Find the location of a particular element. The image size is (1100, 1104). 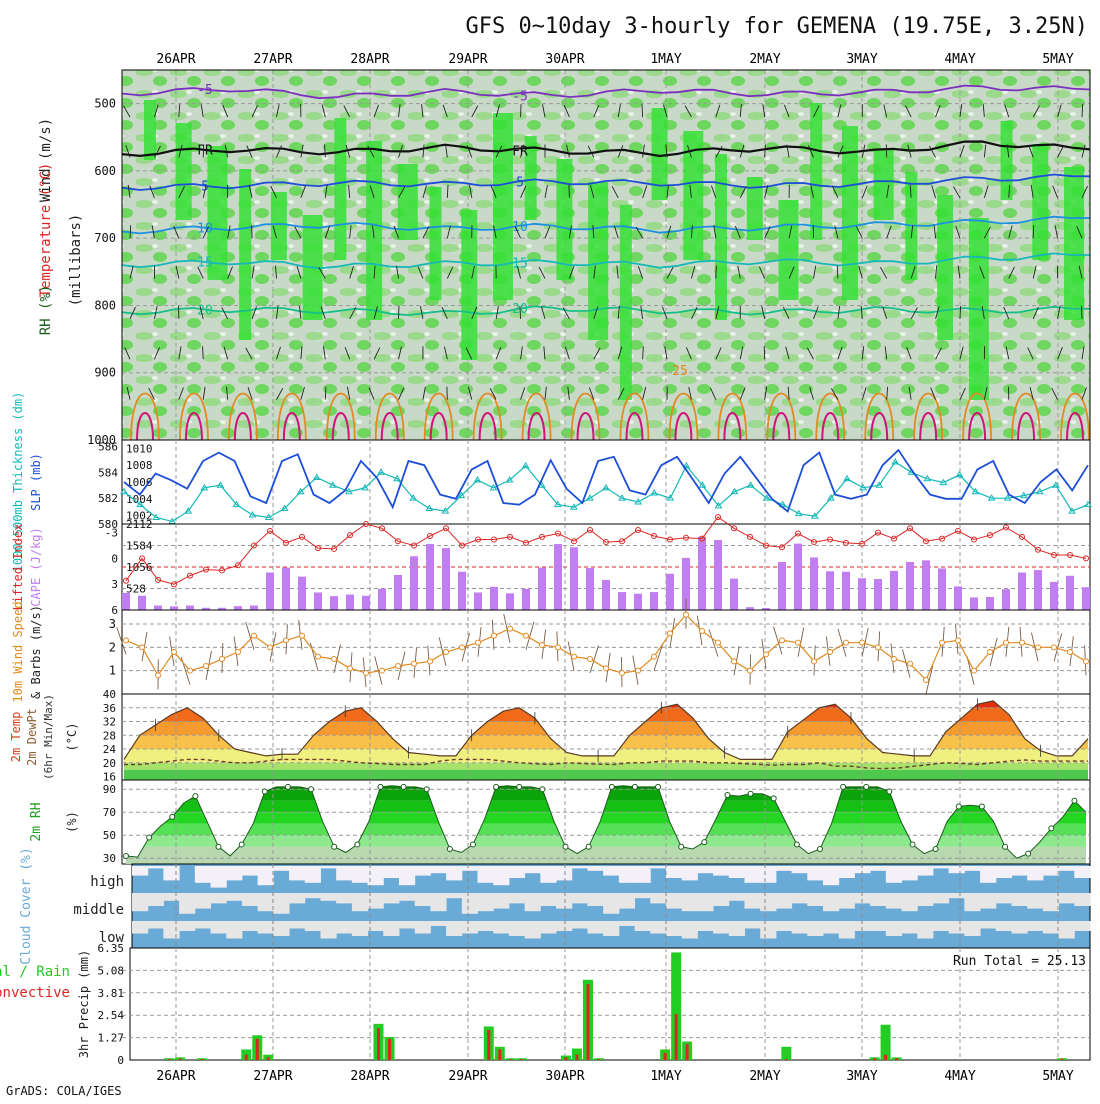

top-date-label: 26APR is located at coordinates (175, 59).